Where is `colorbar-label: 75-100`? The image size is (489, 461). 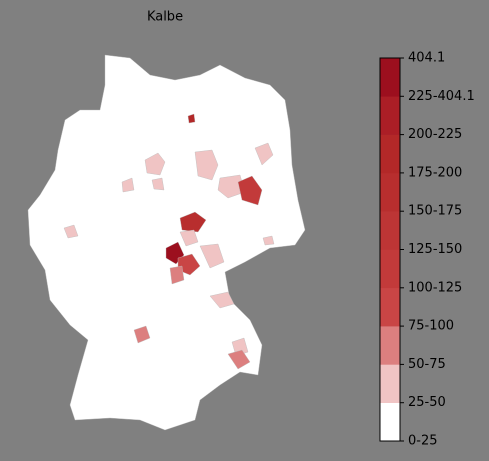
colorbar-label: 75-100 is located at coordinates (431, 326).